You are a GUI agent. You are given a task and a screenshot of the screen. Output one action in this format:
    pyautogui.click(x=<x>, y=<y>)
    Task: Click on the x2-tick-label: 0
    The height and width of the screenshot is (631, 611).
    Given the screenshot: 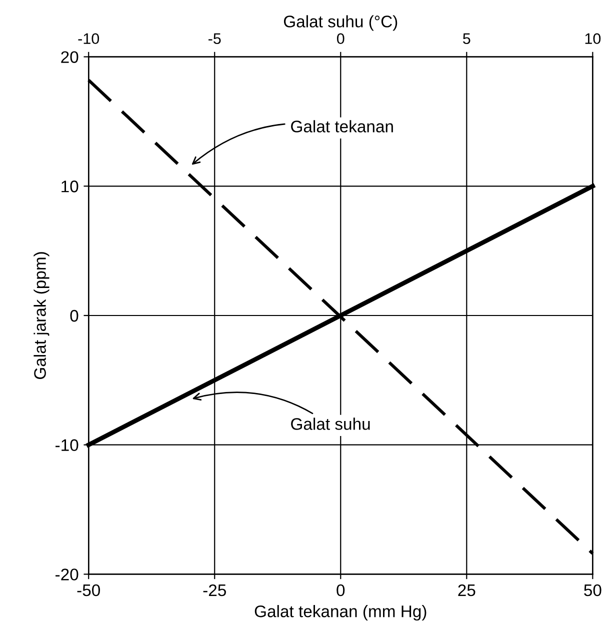 What is the action you would take?
    pyautogui.click(x=340, y=38)
    